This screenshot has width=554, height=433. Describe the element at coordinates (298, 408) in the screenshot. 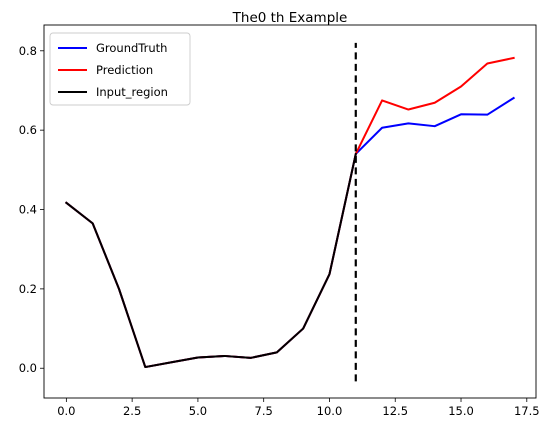

I see `x-axis: 0.0 2.5 5.0 7.5 10.0 12.5 15.0 17.5` at that location.